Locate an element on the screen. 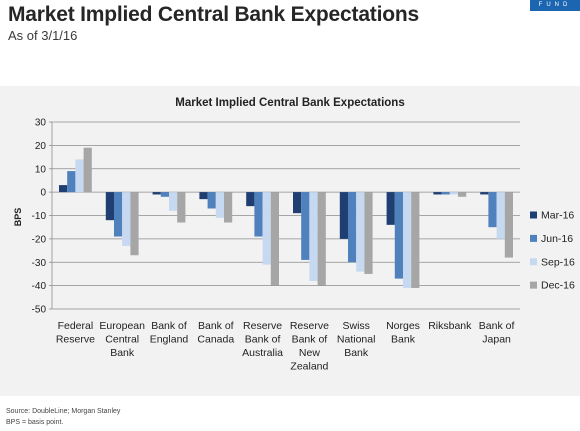 Image resolution: width=580 pixels, height=431 pixels. legend-label: Mar-16 is located at coordinates (557, 216).